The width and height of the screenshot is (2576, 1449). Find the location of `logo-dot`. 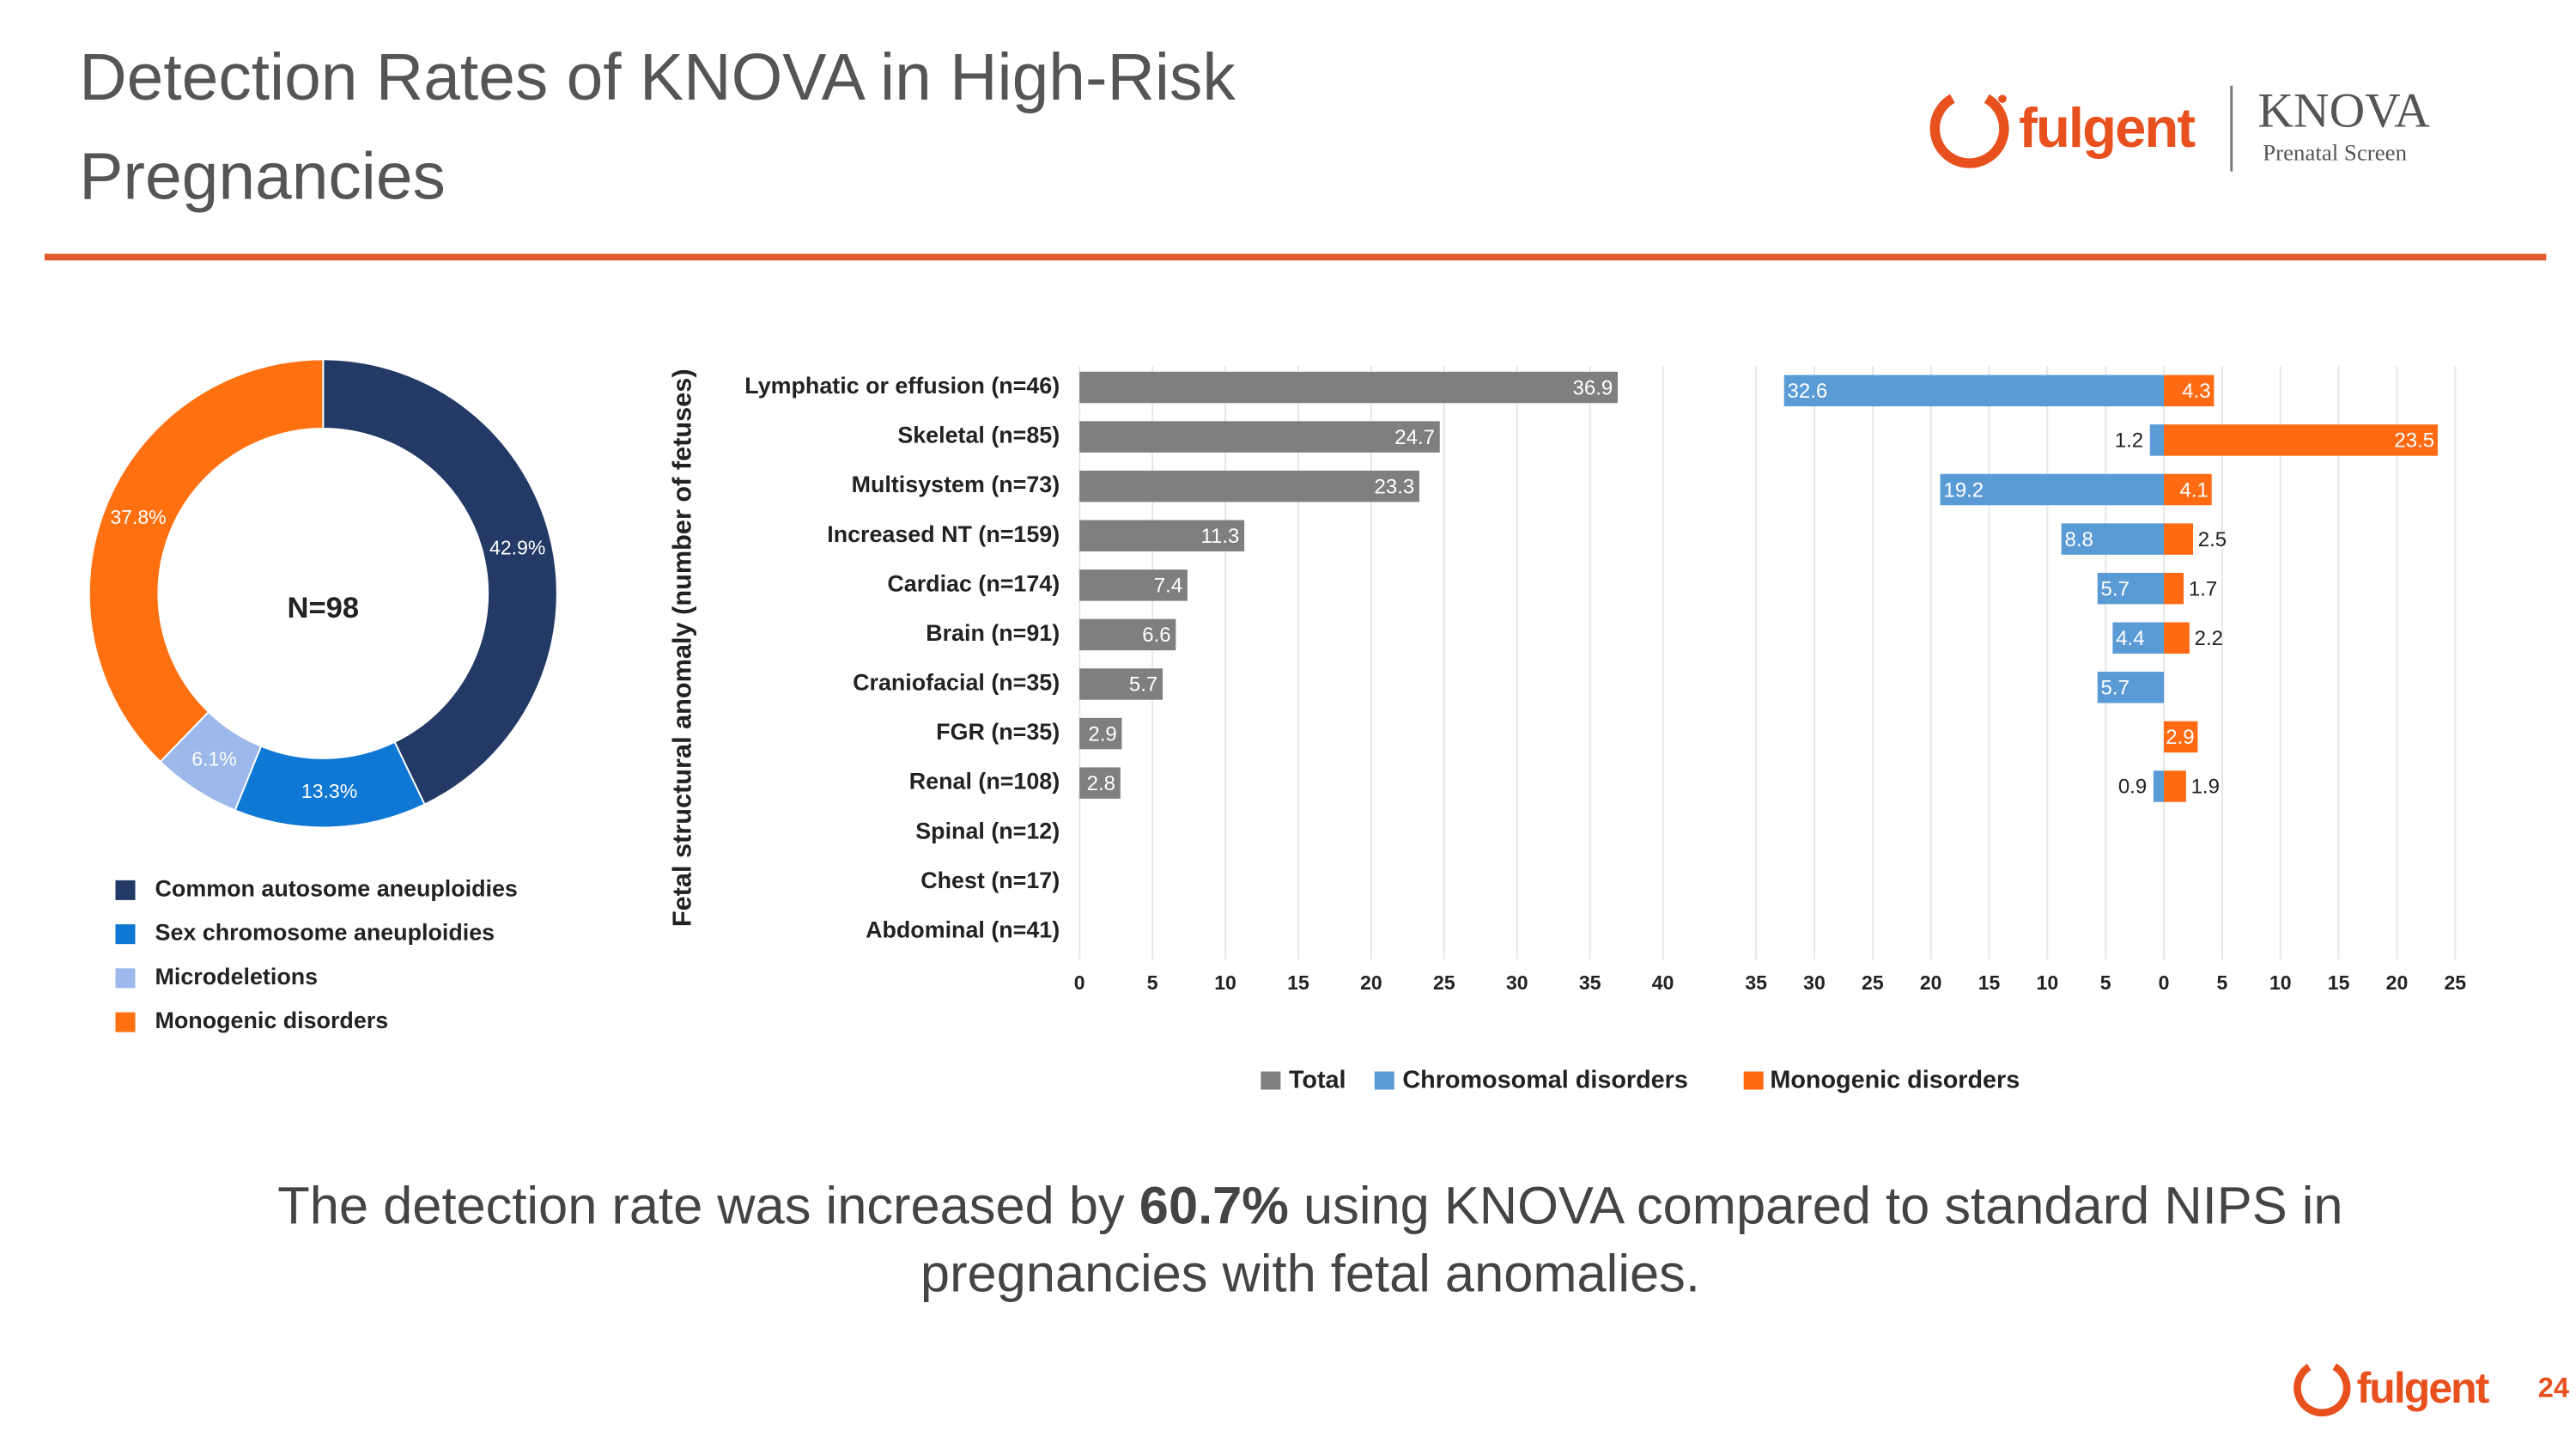

logo-dot is located at coordinates (2003, 98).